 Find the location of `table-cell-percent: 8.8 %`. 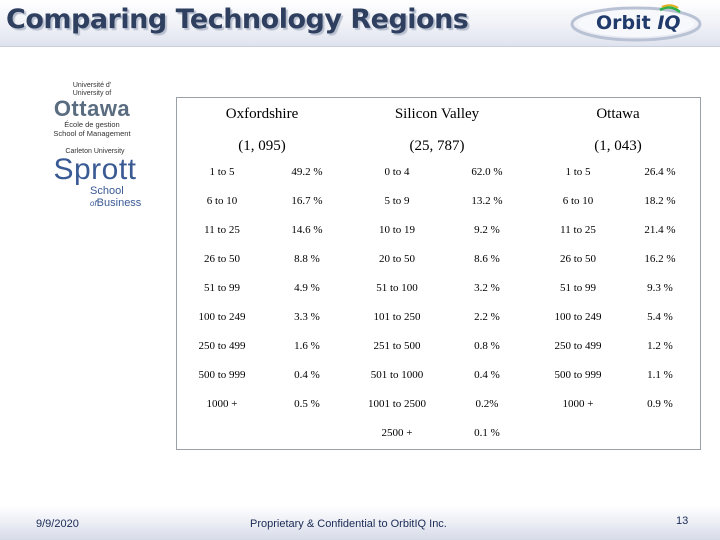

table-cell-percent: 8.8 % is located at coordinates (307, 259).